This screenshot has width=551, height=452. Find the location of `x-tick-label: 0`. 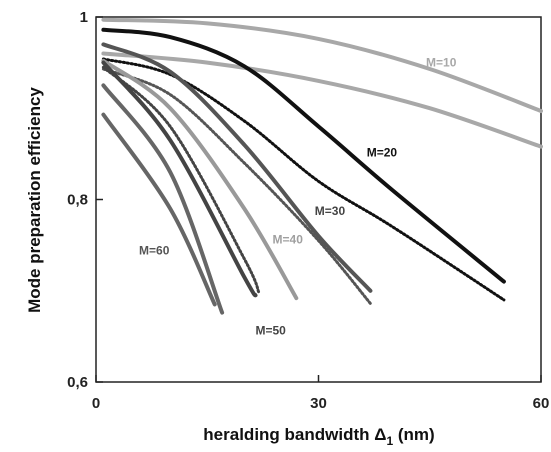

x-tick-label: 0 is located at coordinates (96, 403).